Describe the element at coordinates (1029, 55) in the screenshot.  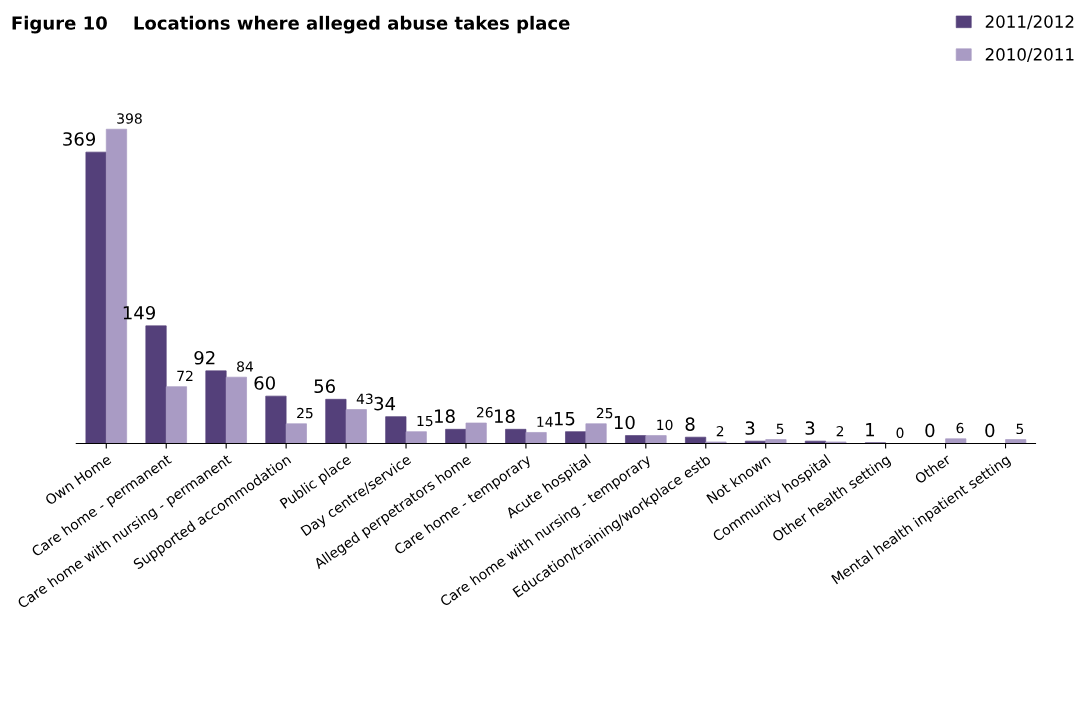
I see `legend-label: 2010/2011` at that location.